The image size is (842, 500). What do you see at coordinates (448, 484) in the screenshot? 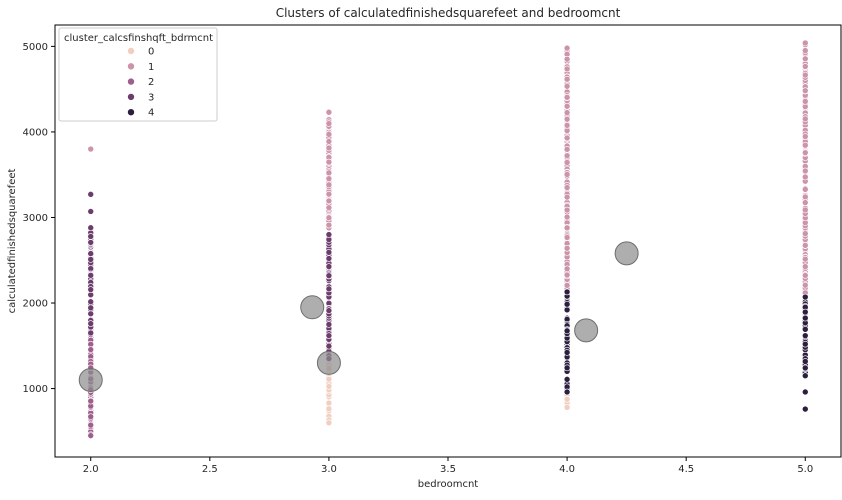
I see `x-axis-label: bedroomcnt` at bounding box center [448, 484].